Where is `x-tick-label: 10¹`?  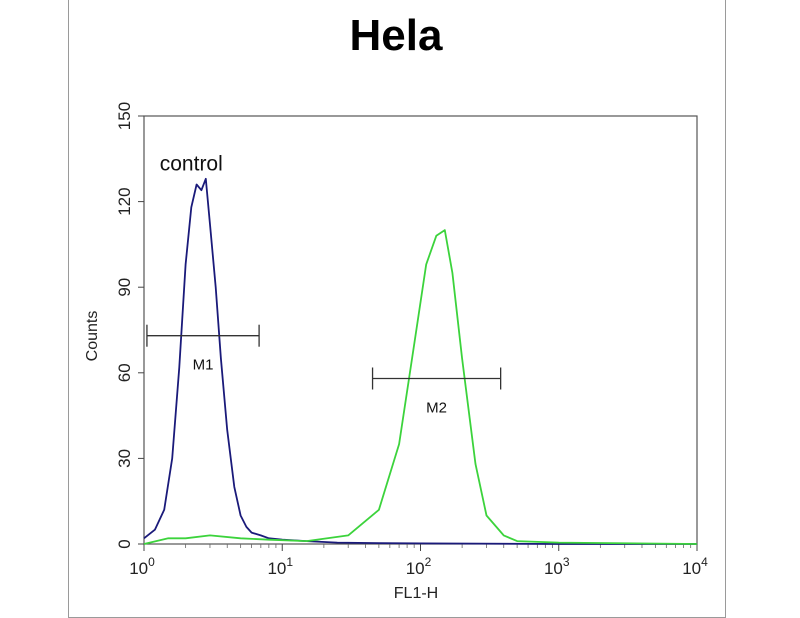
x-tick-label: 10¹ is located at coordinates (280, 566).